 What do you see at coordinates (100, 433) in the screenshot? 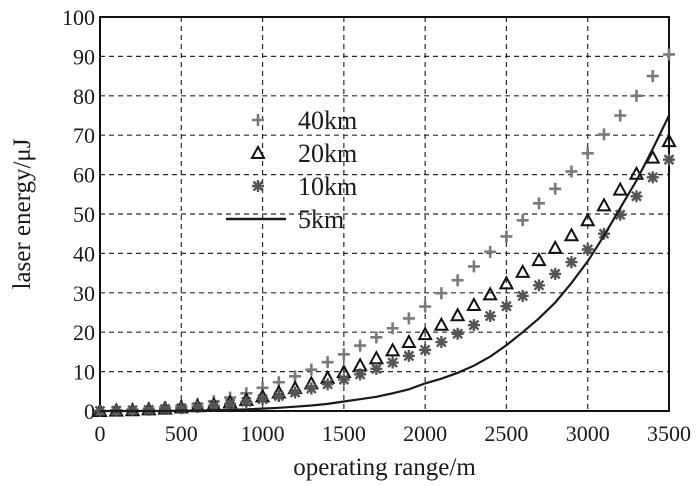
I see `x-tick-label: 0` at bounding box center [100, 433].